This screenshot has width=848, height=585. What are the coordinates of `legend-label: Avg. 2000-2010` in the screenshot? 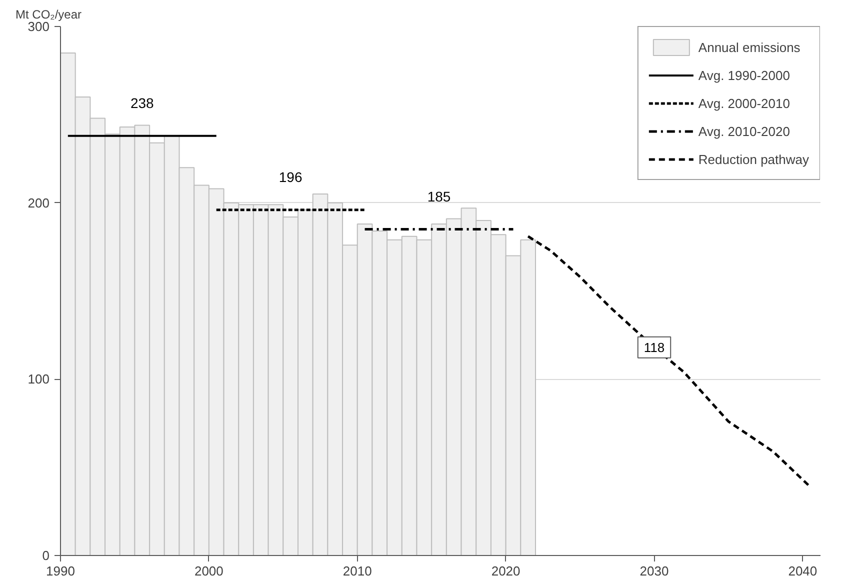 It's located at (744, 103).